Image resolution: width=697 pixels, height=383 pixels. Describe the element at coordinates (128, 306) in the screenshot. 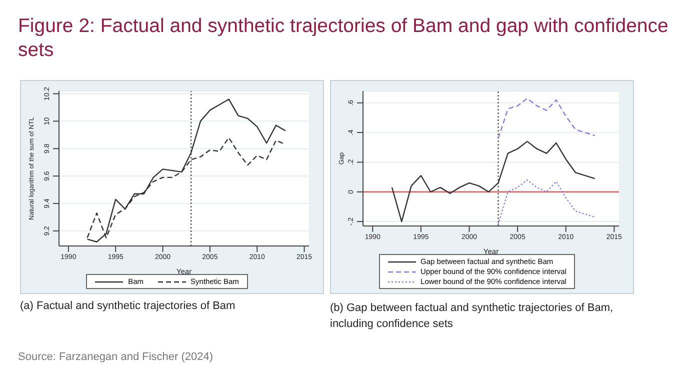

I see `text: (a) Factual and synthetic trajectories of Bam` at that location.